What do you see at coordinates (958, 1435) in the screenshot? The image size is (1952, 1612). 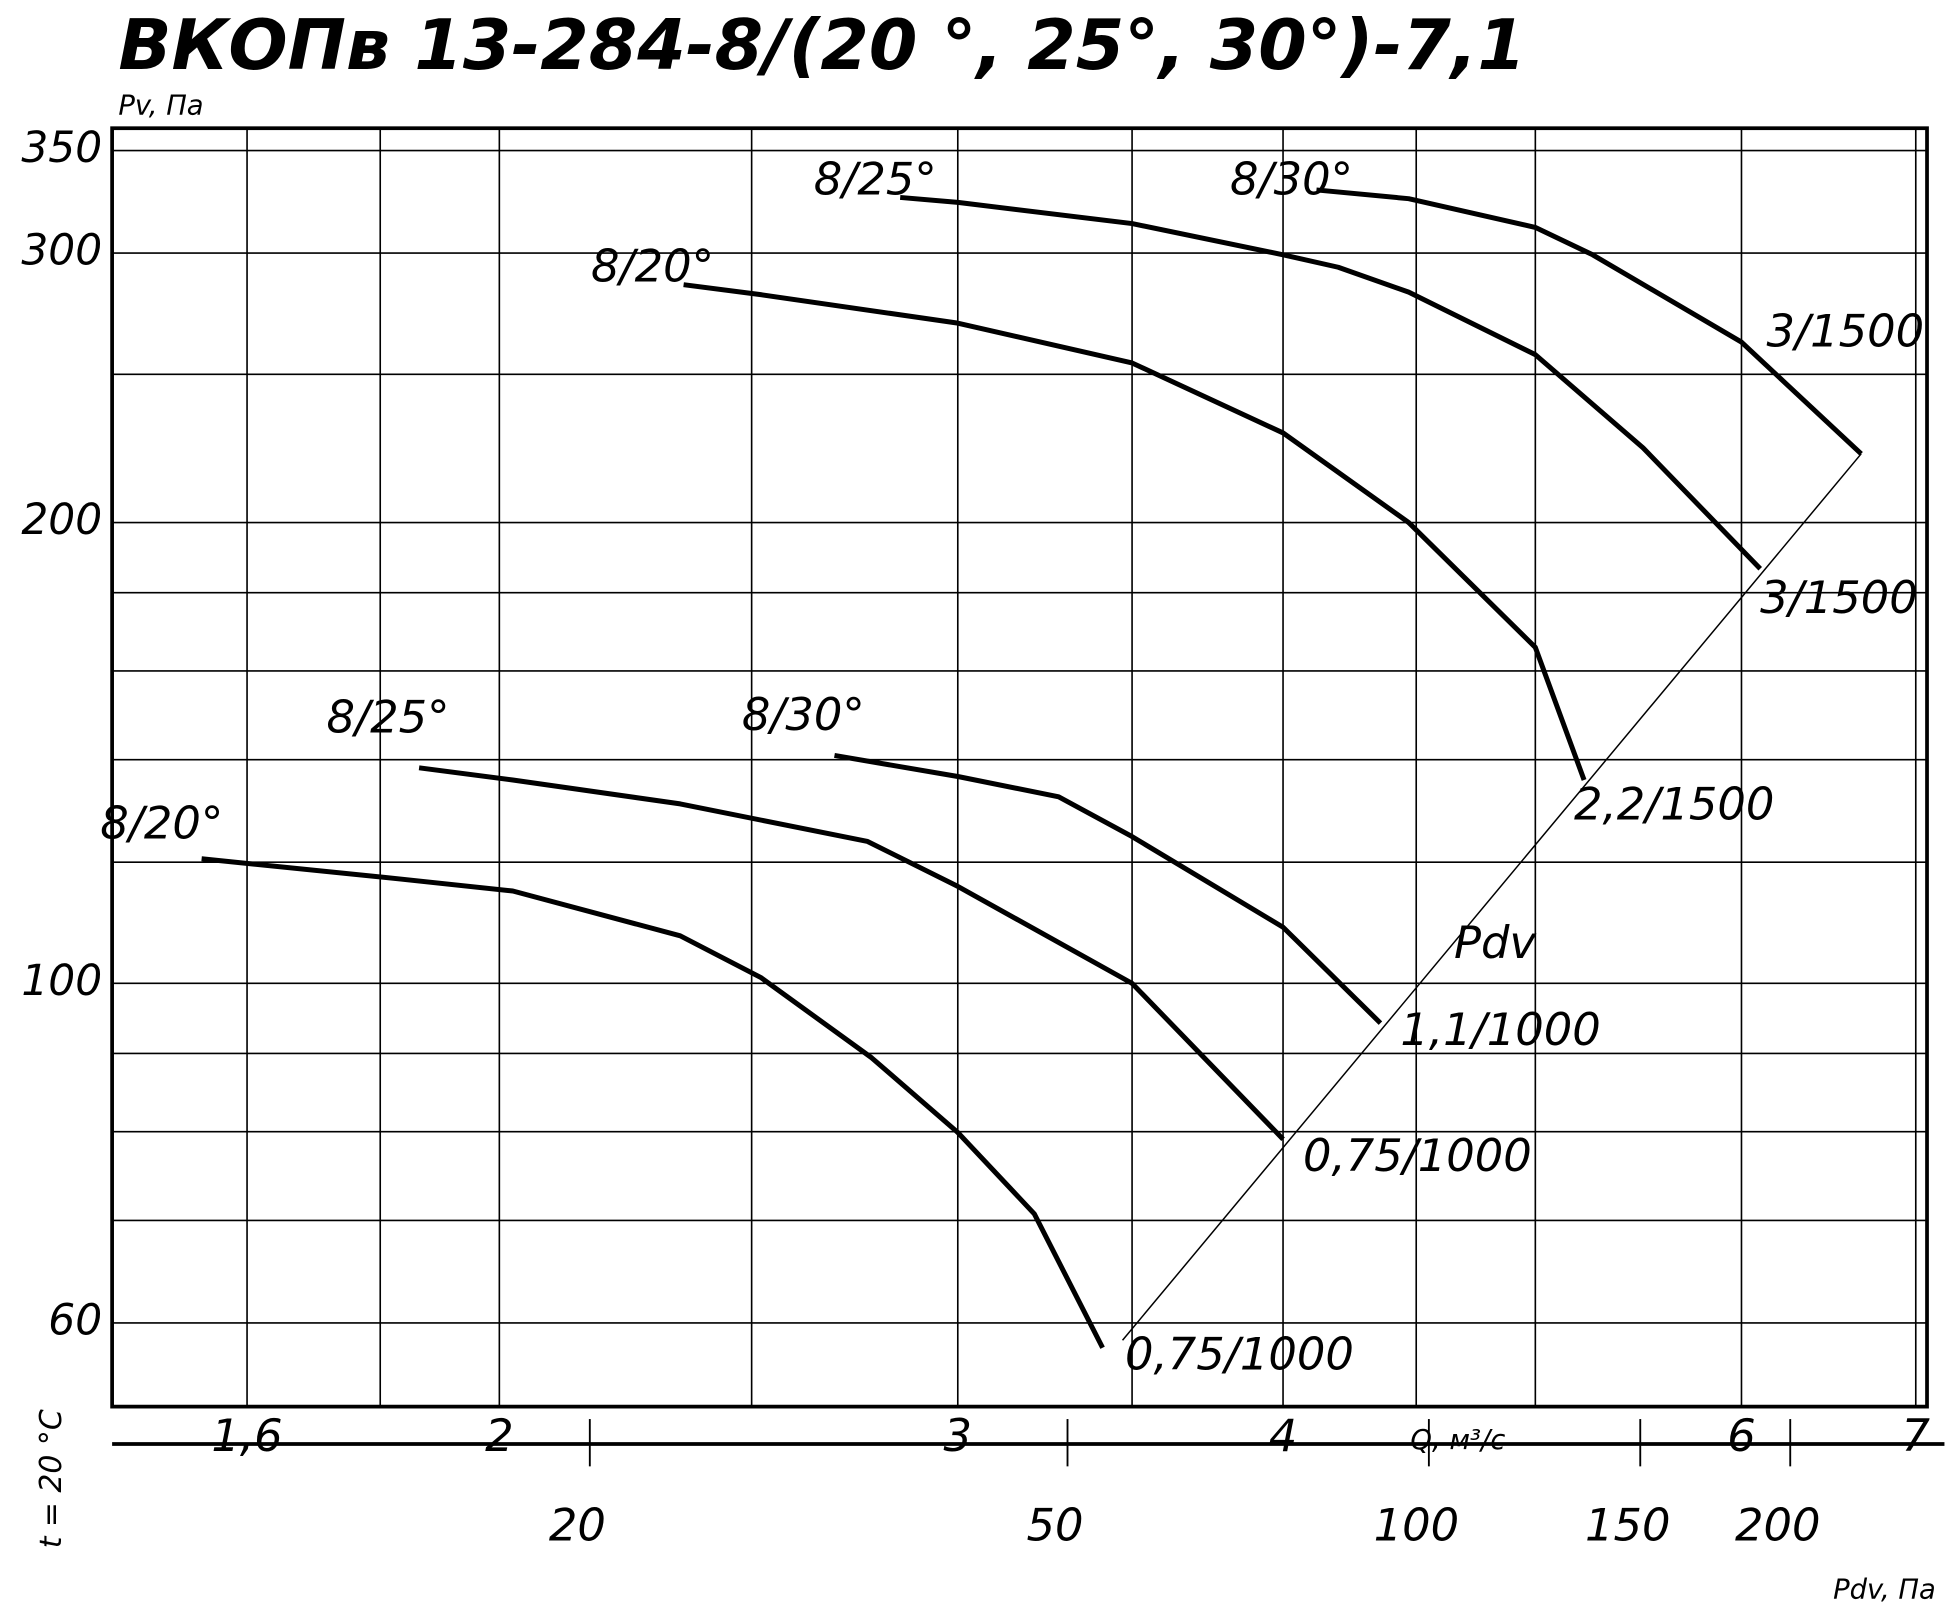 I see `x-tick-label: 3` at bounding box center [958, 1435].